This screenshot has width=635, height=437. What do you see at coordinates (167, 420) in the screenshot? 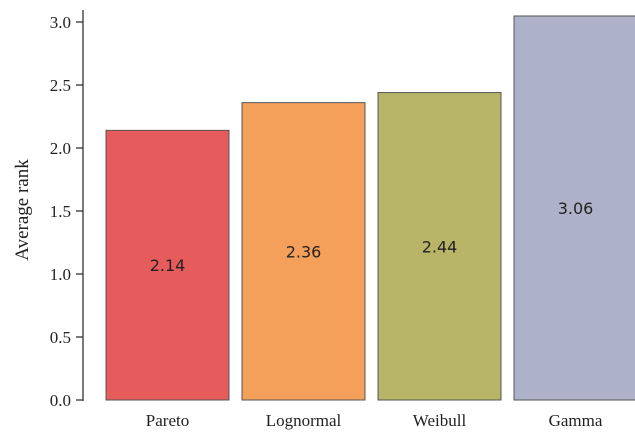
I see `x-tick-label: Pareto` at bounding box center [167, 420].